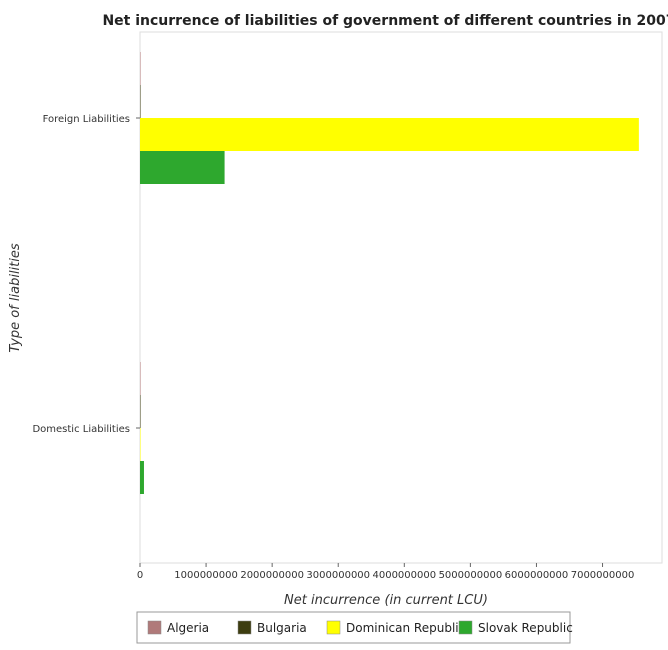 This screenshot has width=668, height=650. I want to click on legend-box, so click(353, 627).